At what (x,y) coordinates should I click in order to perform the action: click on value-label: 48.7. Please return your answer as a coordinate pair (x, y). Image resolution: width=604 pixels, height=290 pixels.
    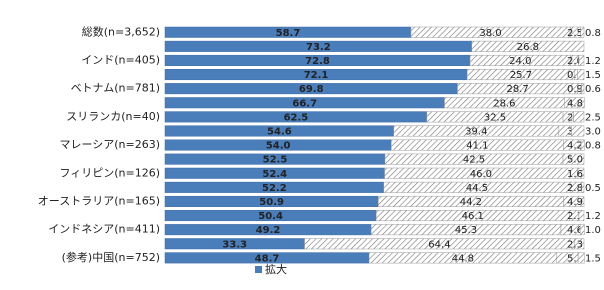
    Looking at the image, I should click on (267, 258).